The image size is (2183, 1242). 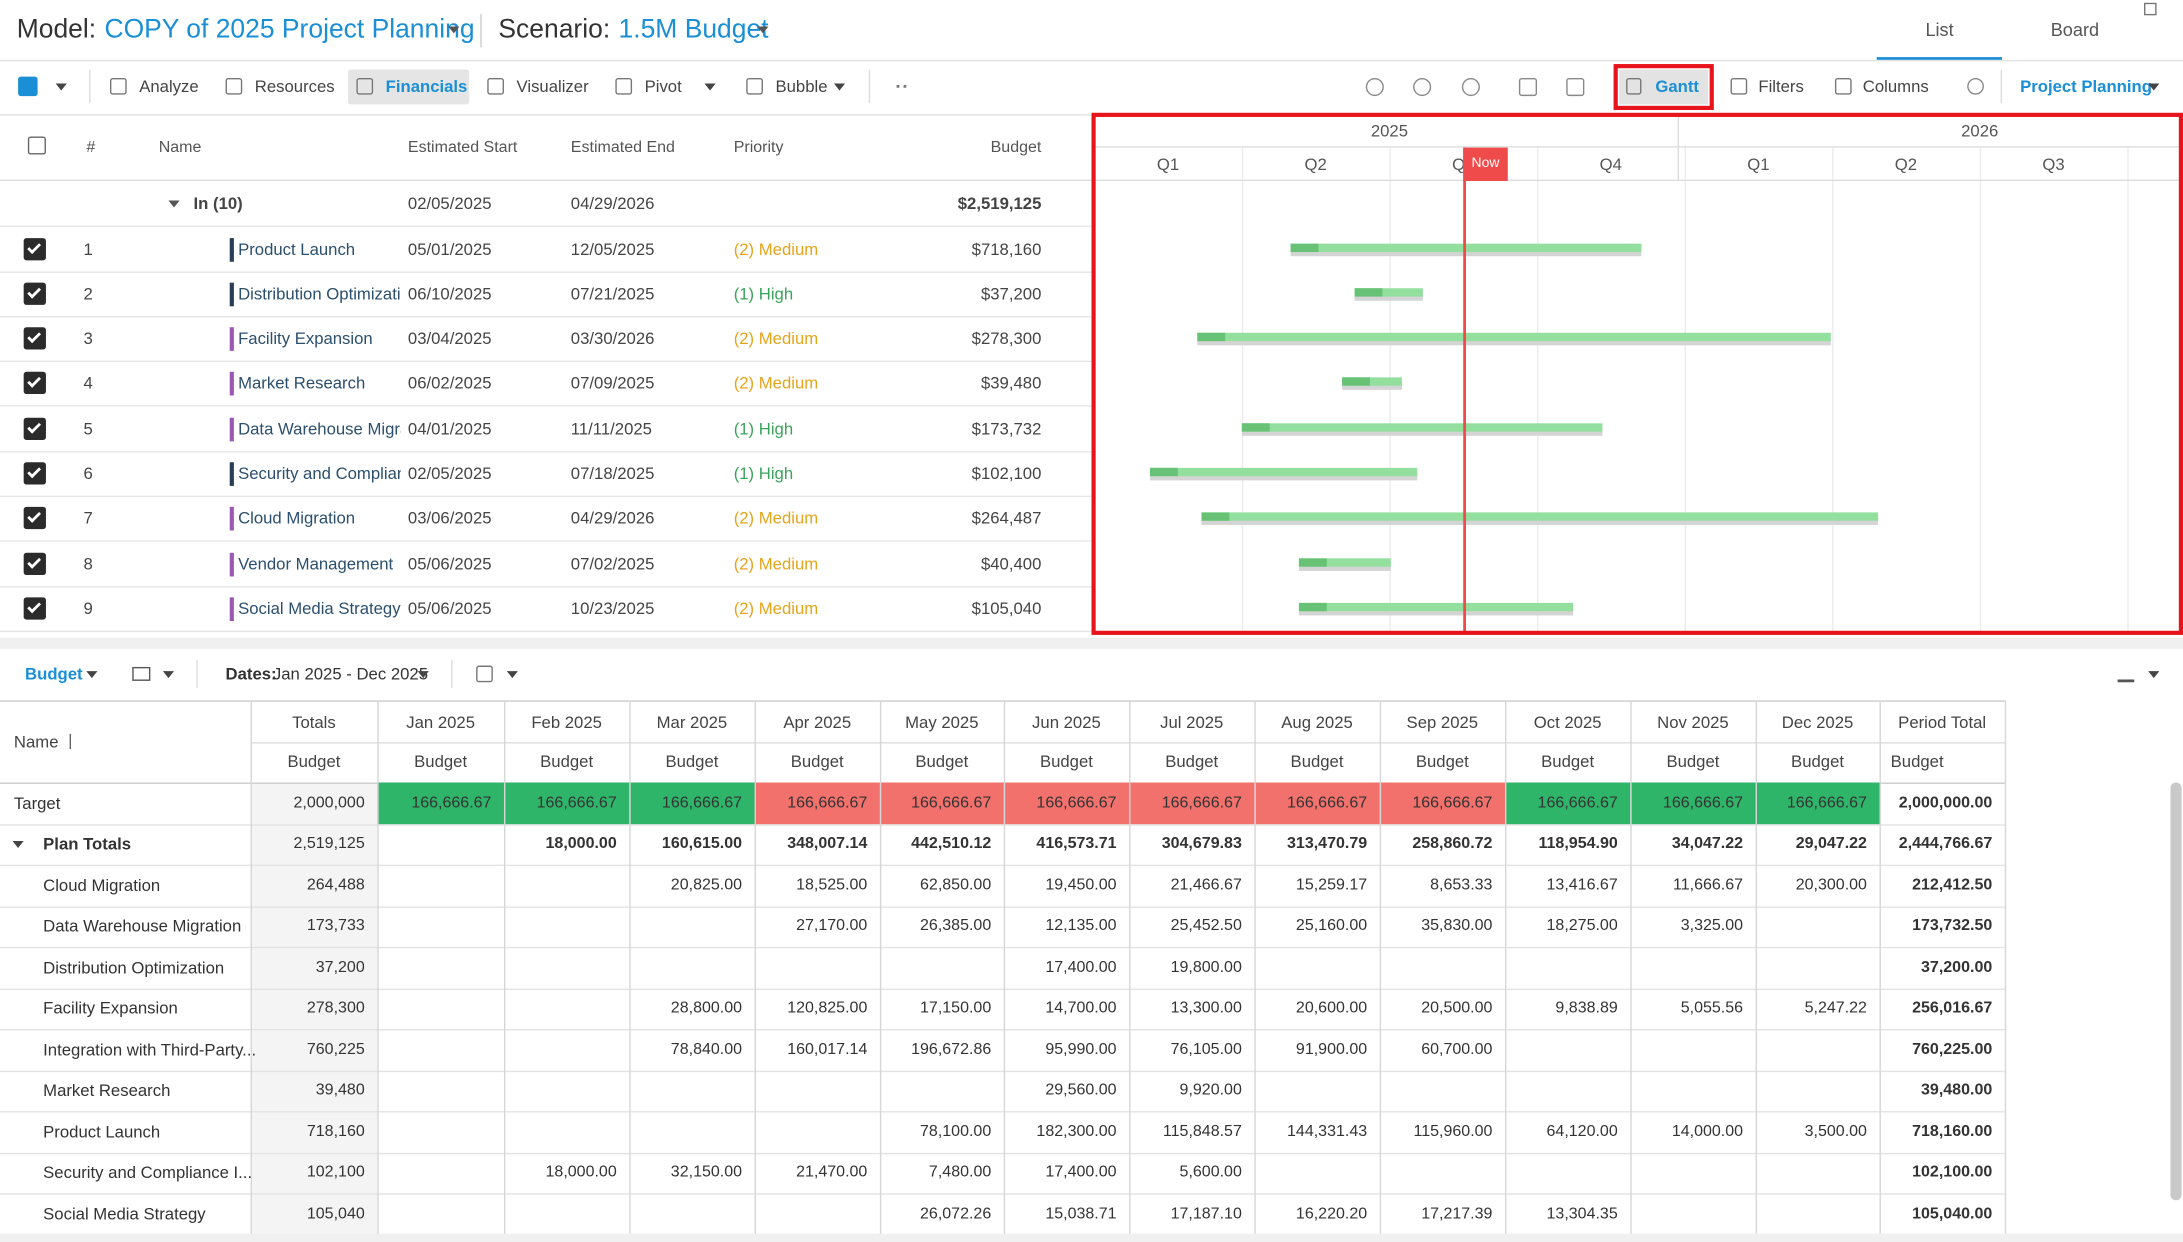 What do you see at coordinates (141, 673) in the screenshot?
I see `columns-icon` at bounding box center [141, 673].